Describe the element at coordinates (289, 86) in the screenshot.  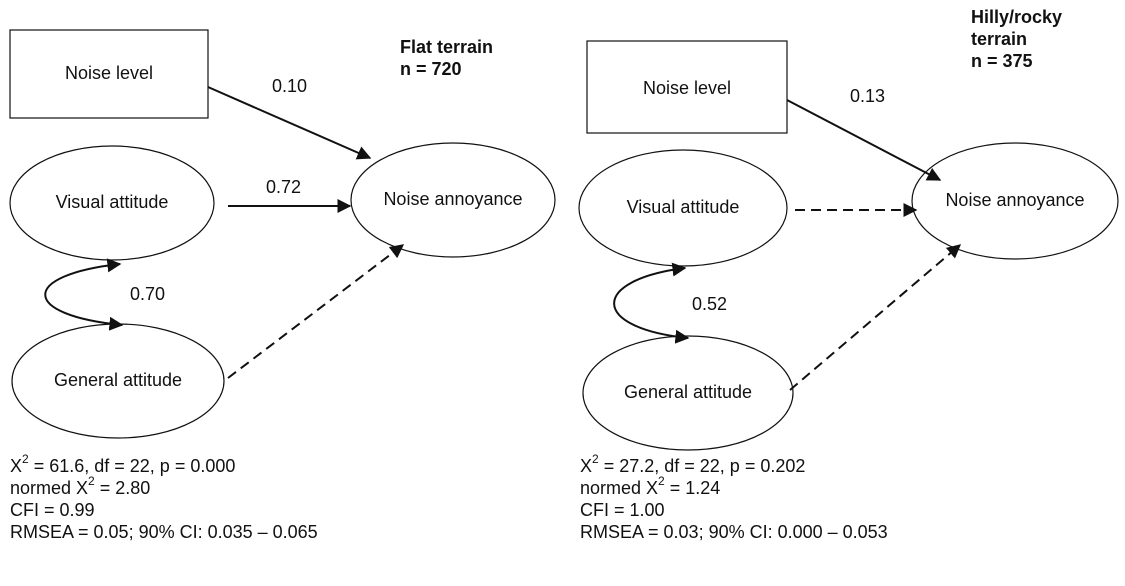
I see `edge-label: 0.10` at that location.